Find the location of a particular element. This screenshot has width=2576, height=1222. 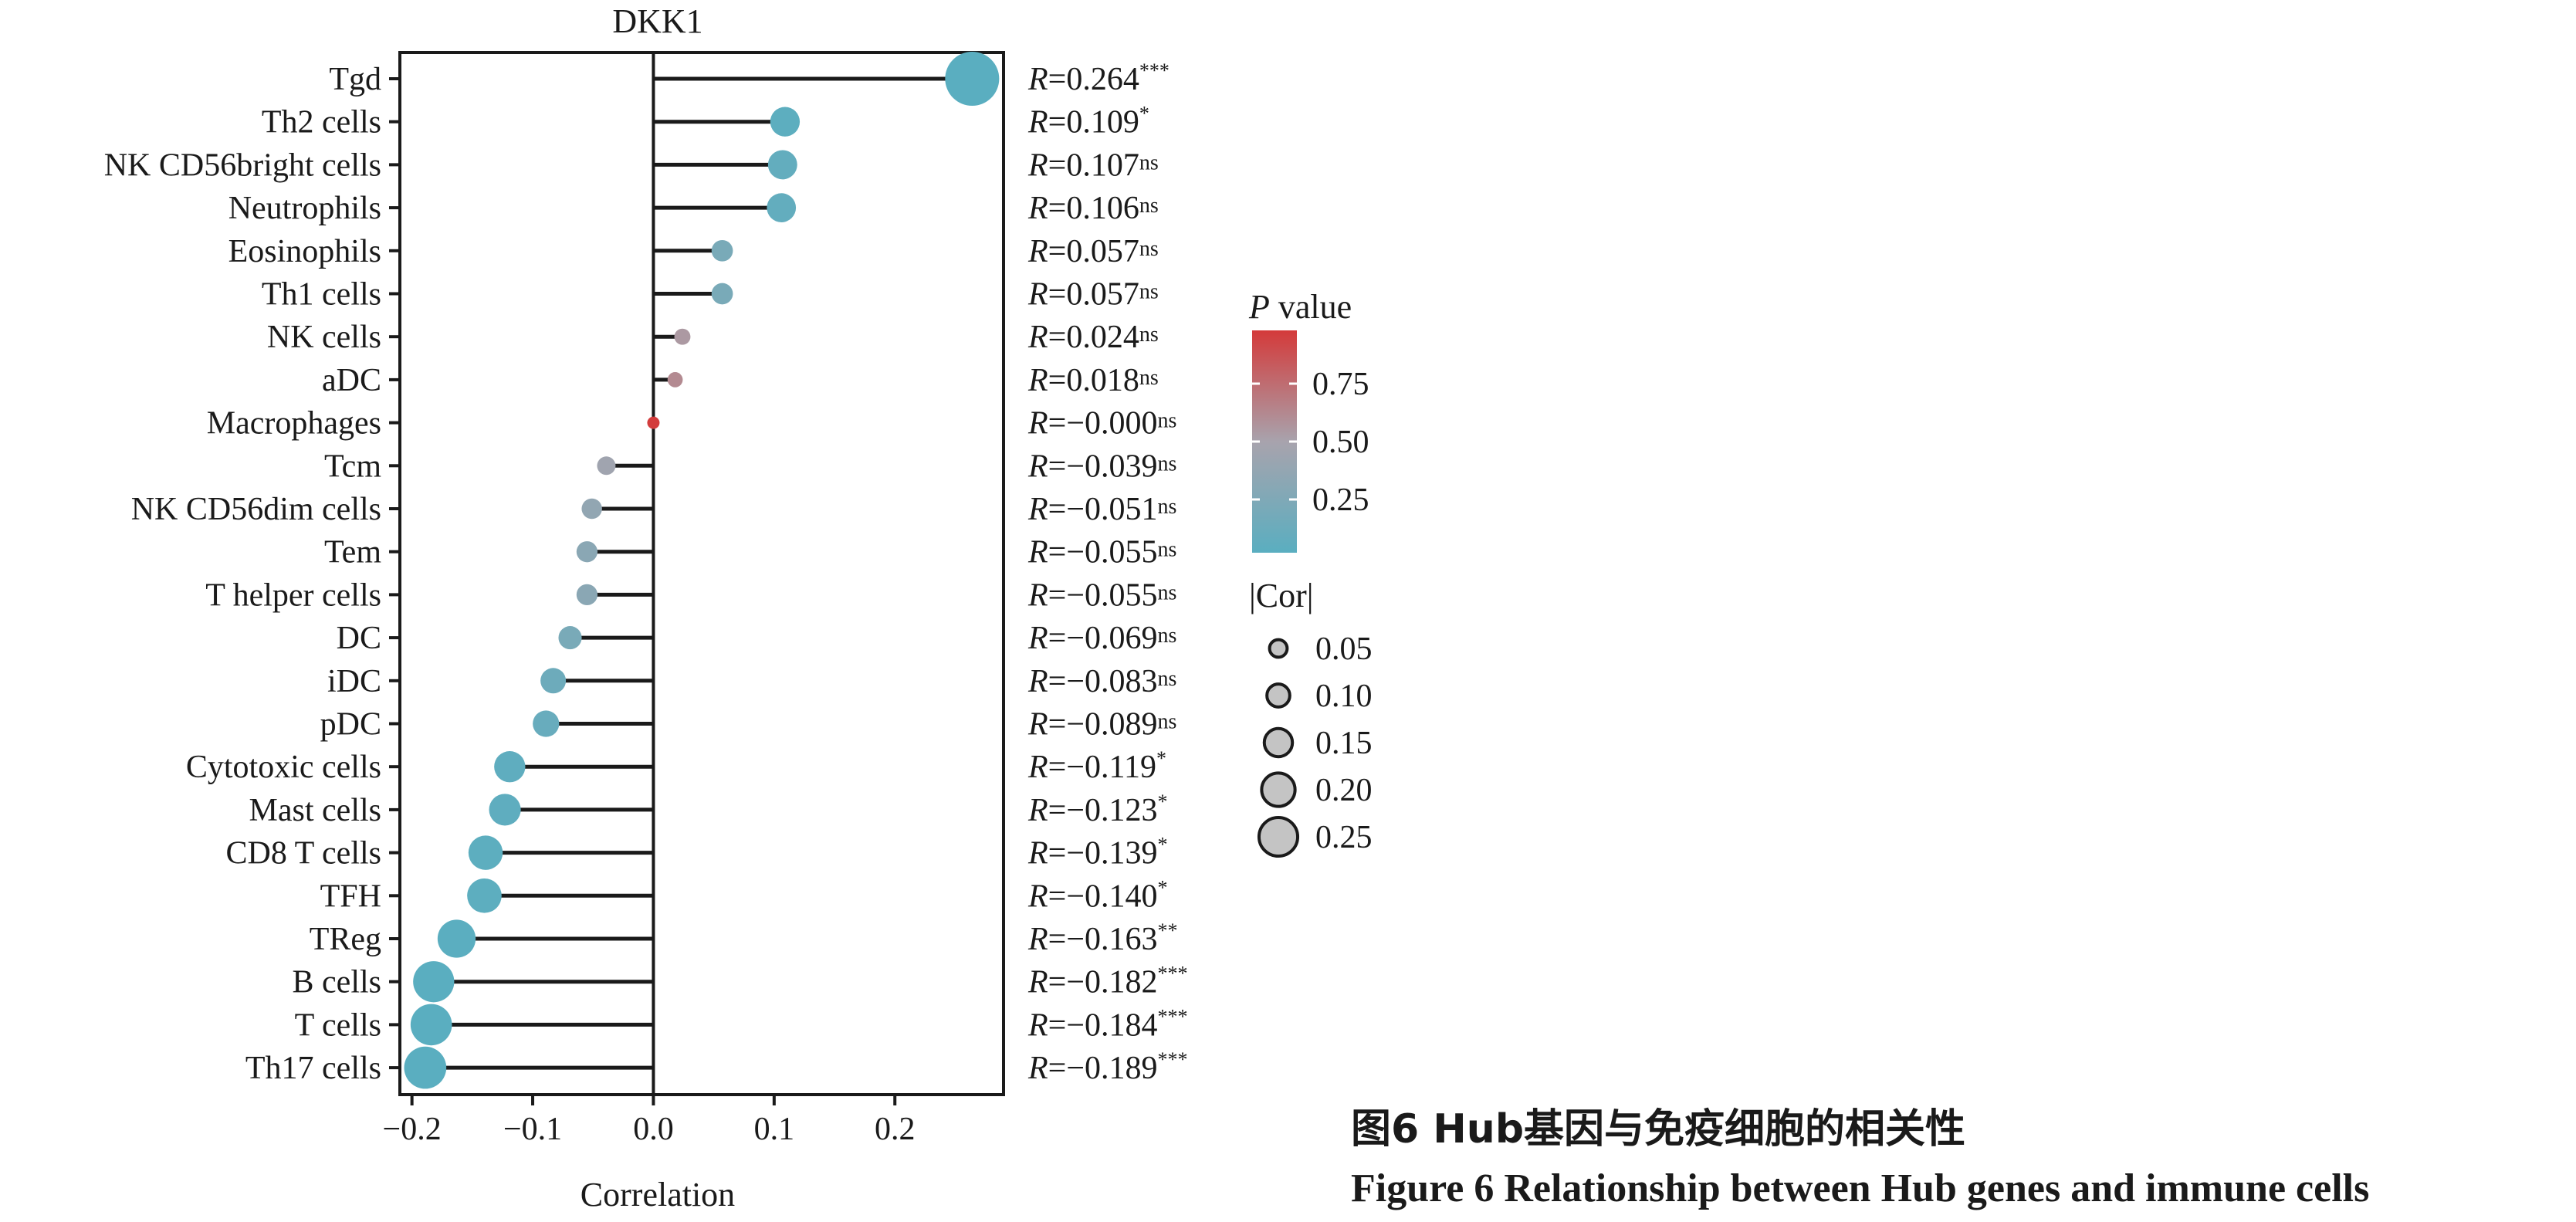

r-annotation: R=−0.182*** is located at coordinates (1107, 981).